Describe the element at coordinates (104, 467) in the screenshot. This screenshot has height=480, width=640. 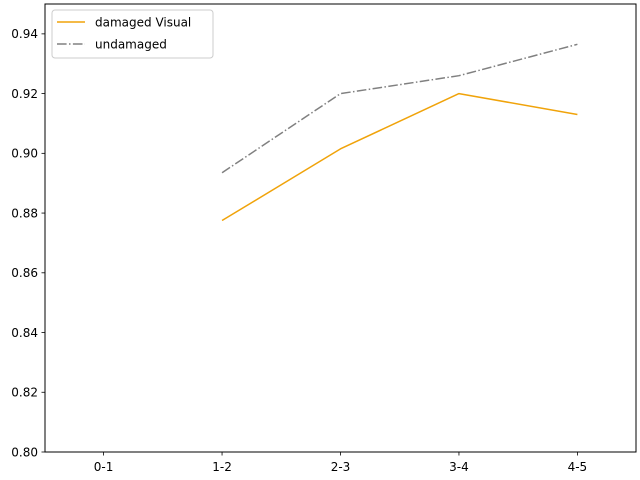
I see `x-tick-label: 0-1` at that location.